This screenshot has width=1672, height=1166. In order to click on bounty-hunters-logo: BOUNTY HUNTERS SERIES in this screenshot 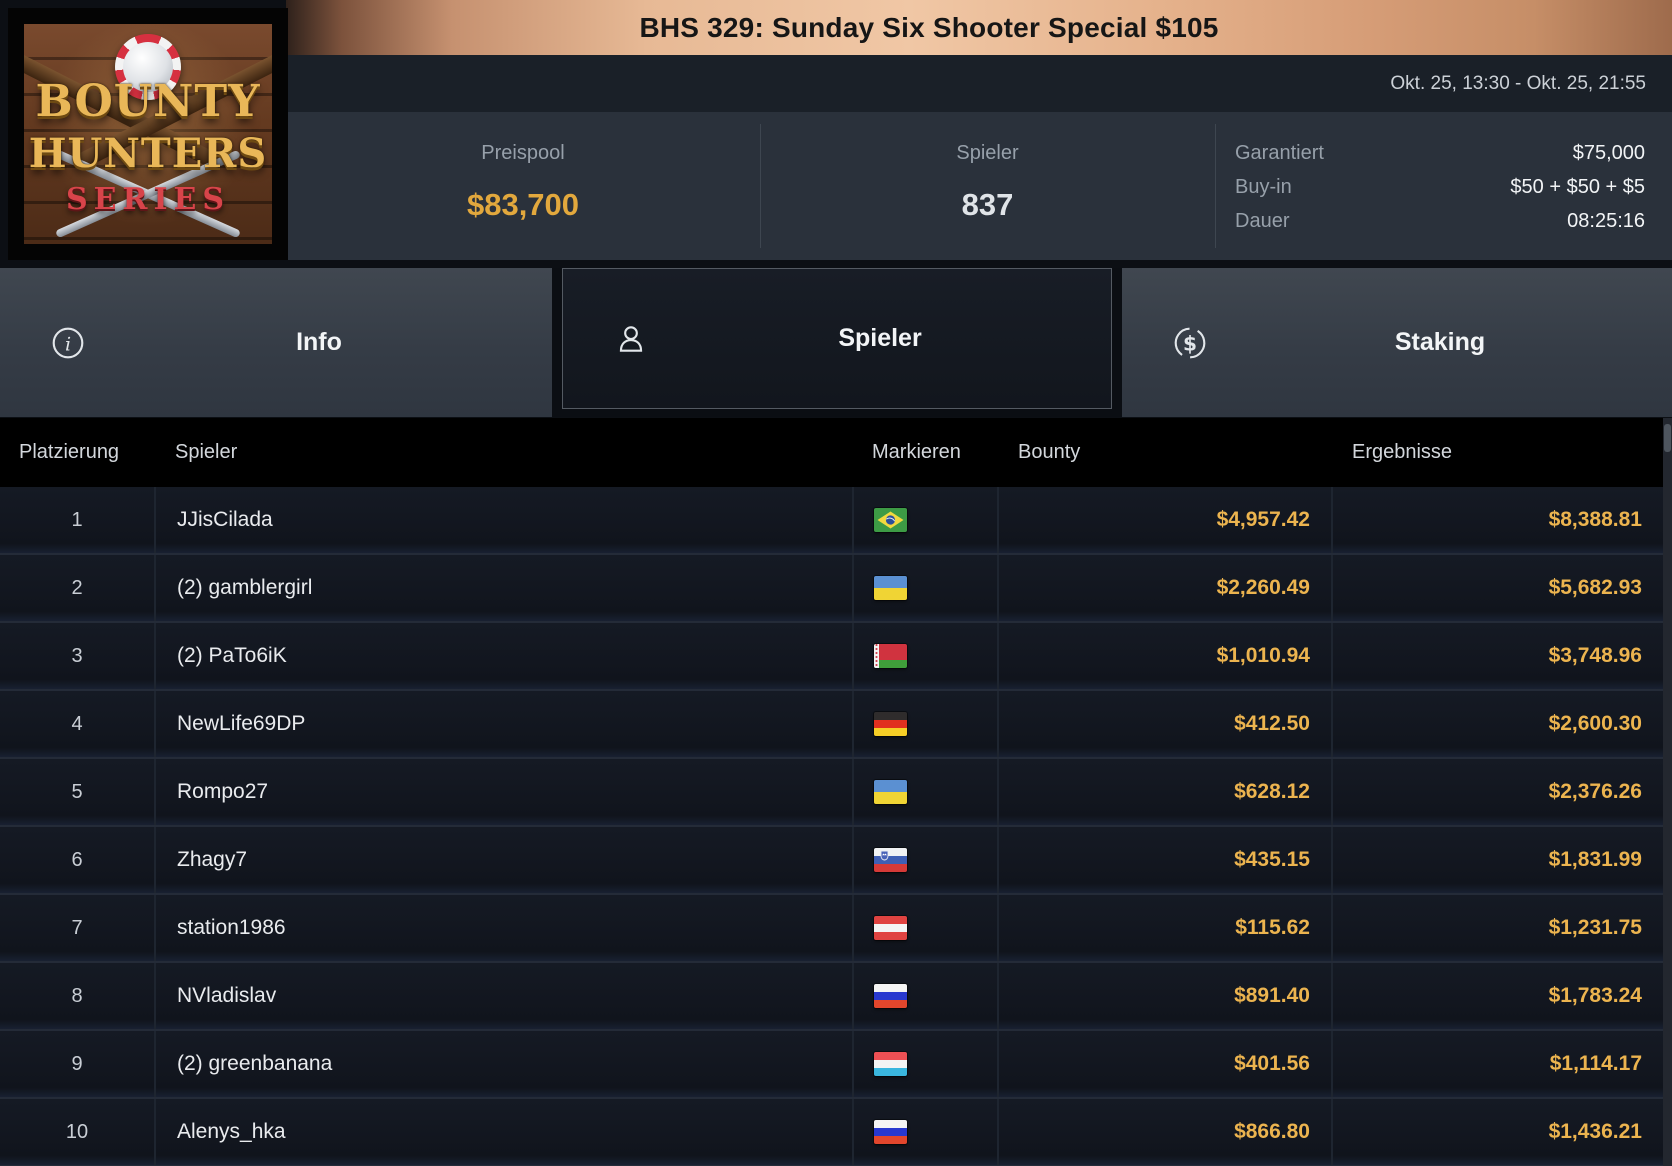, I will do `click(148, 134)`.